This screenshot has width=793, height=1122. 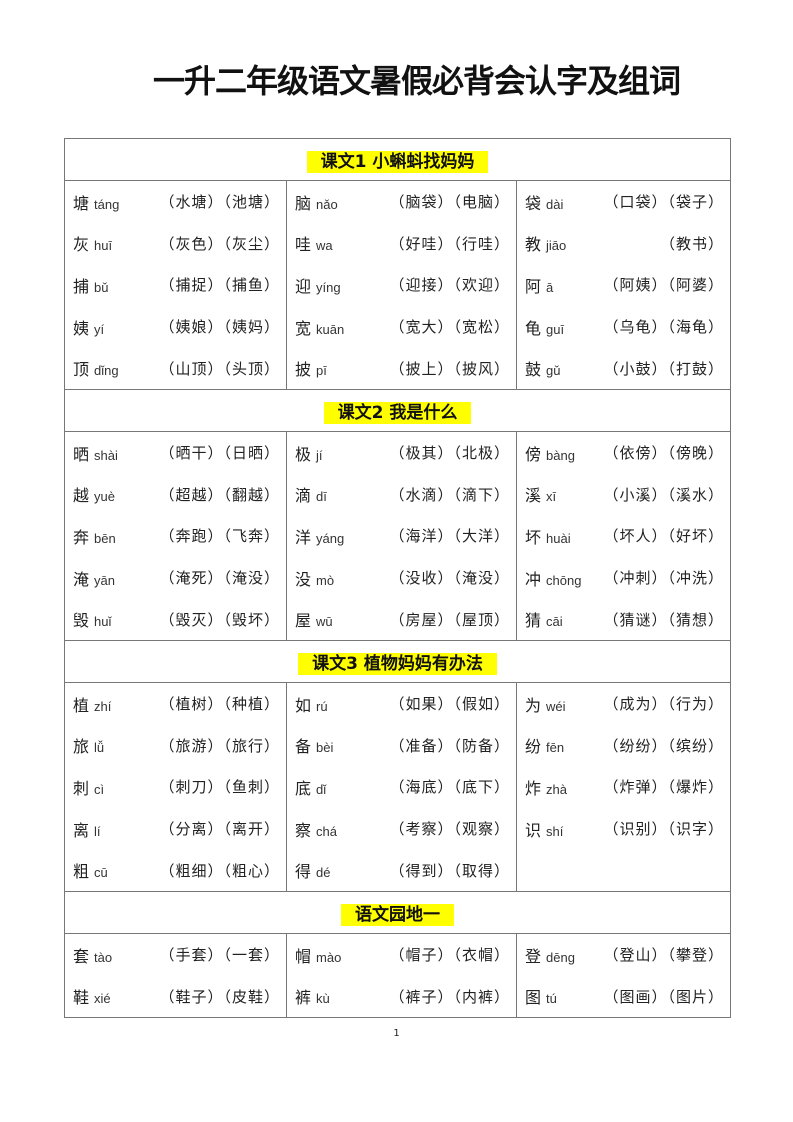 I want to click on section-title: 课文3 植物妈妈有办法, so click(x=397, y=663).